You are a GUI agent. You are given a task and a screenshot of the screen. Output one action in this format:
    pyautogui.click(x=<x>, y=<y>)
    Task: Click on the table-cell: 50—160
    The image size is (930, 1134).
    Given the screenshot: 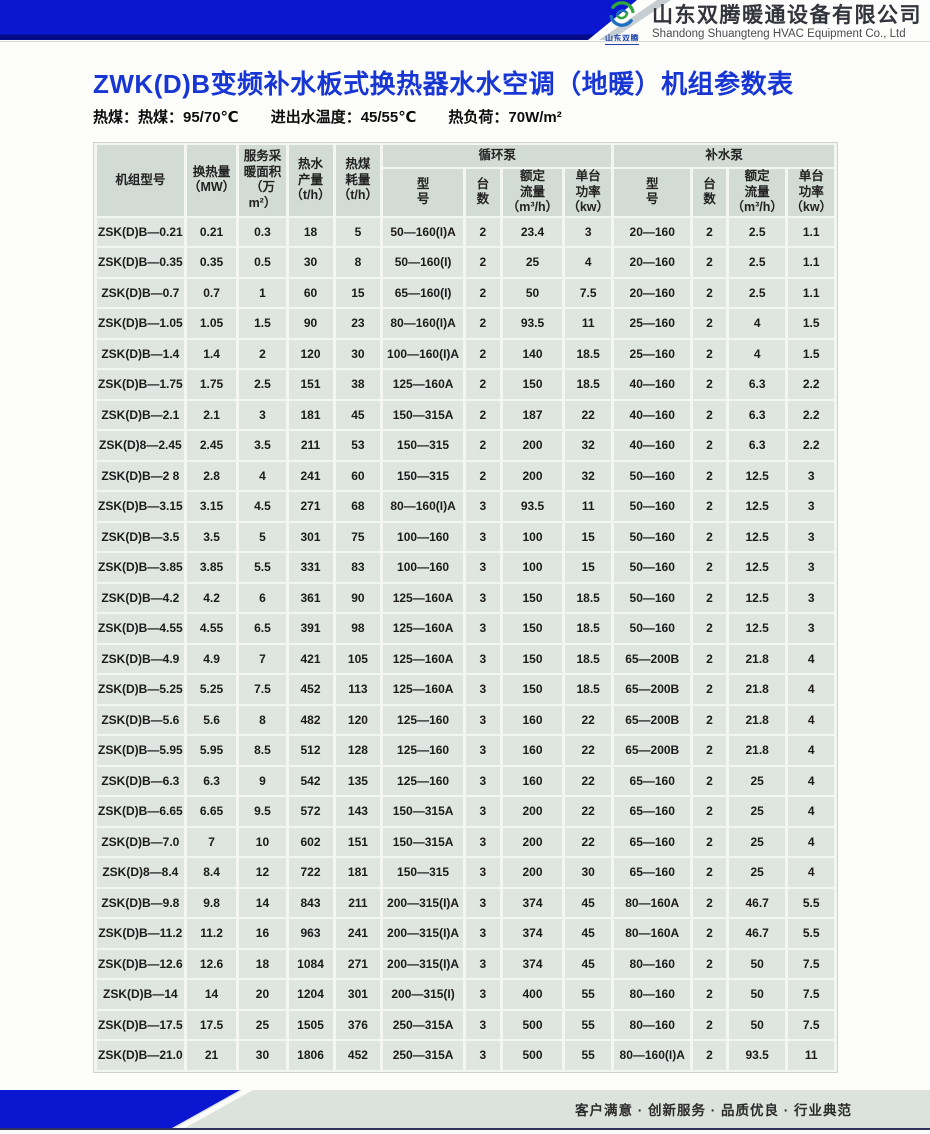 What is the action you would take?
    pyautogui.click(x=652, y=567)
    